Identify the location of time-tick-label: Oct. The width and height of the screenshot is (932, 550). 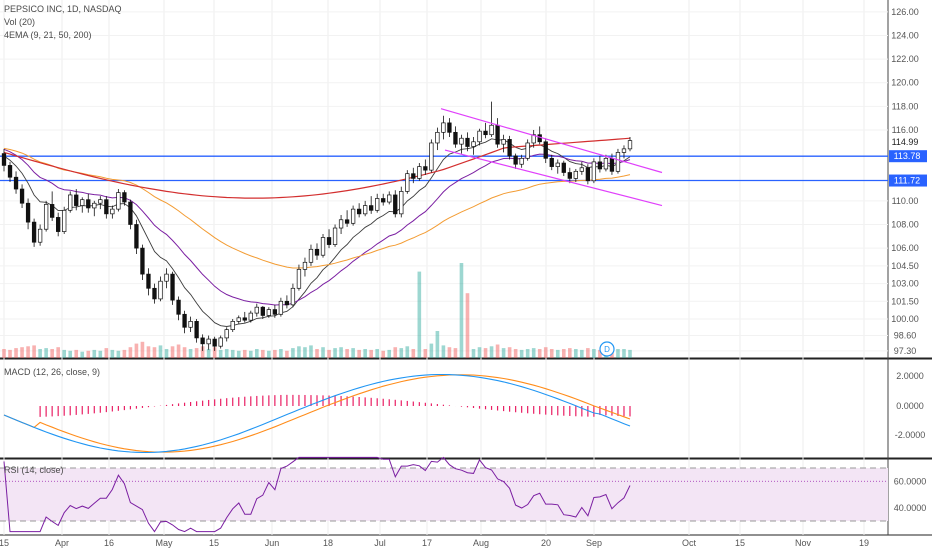
(689, 543).